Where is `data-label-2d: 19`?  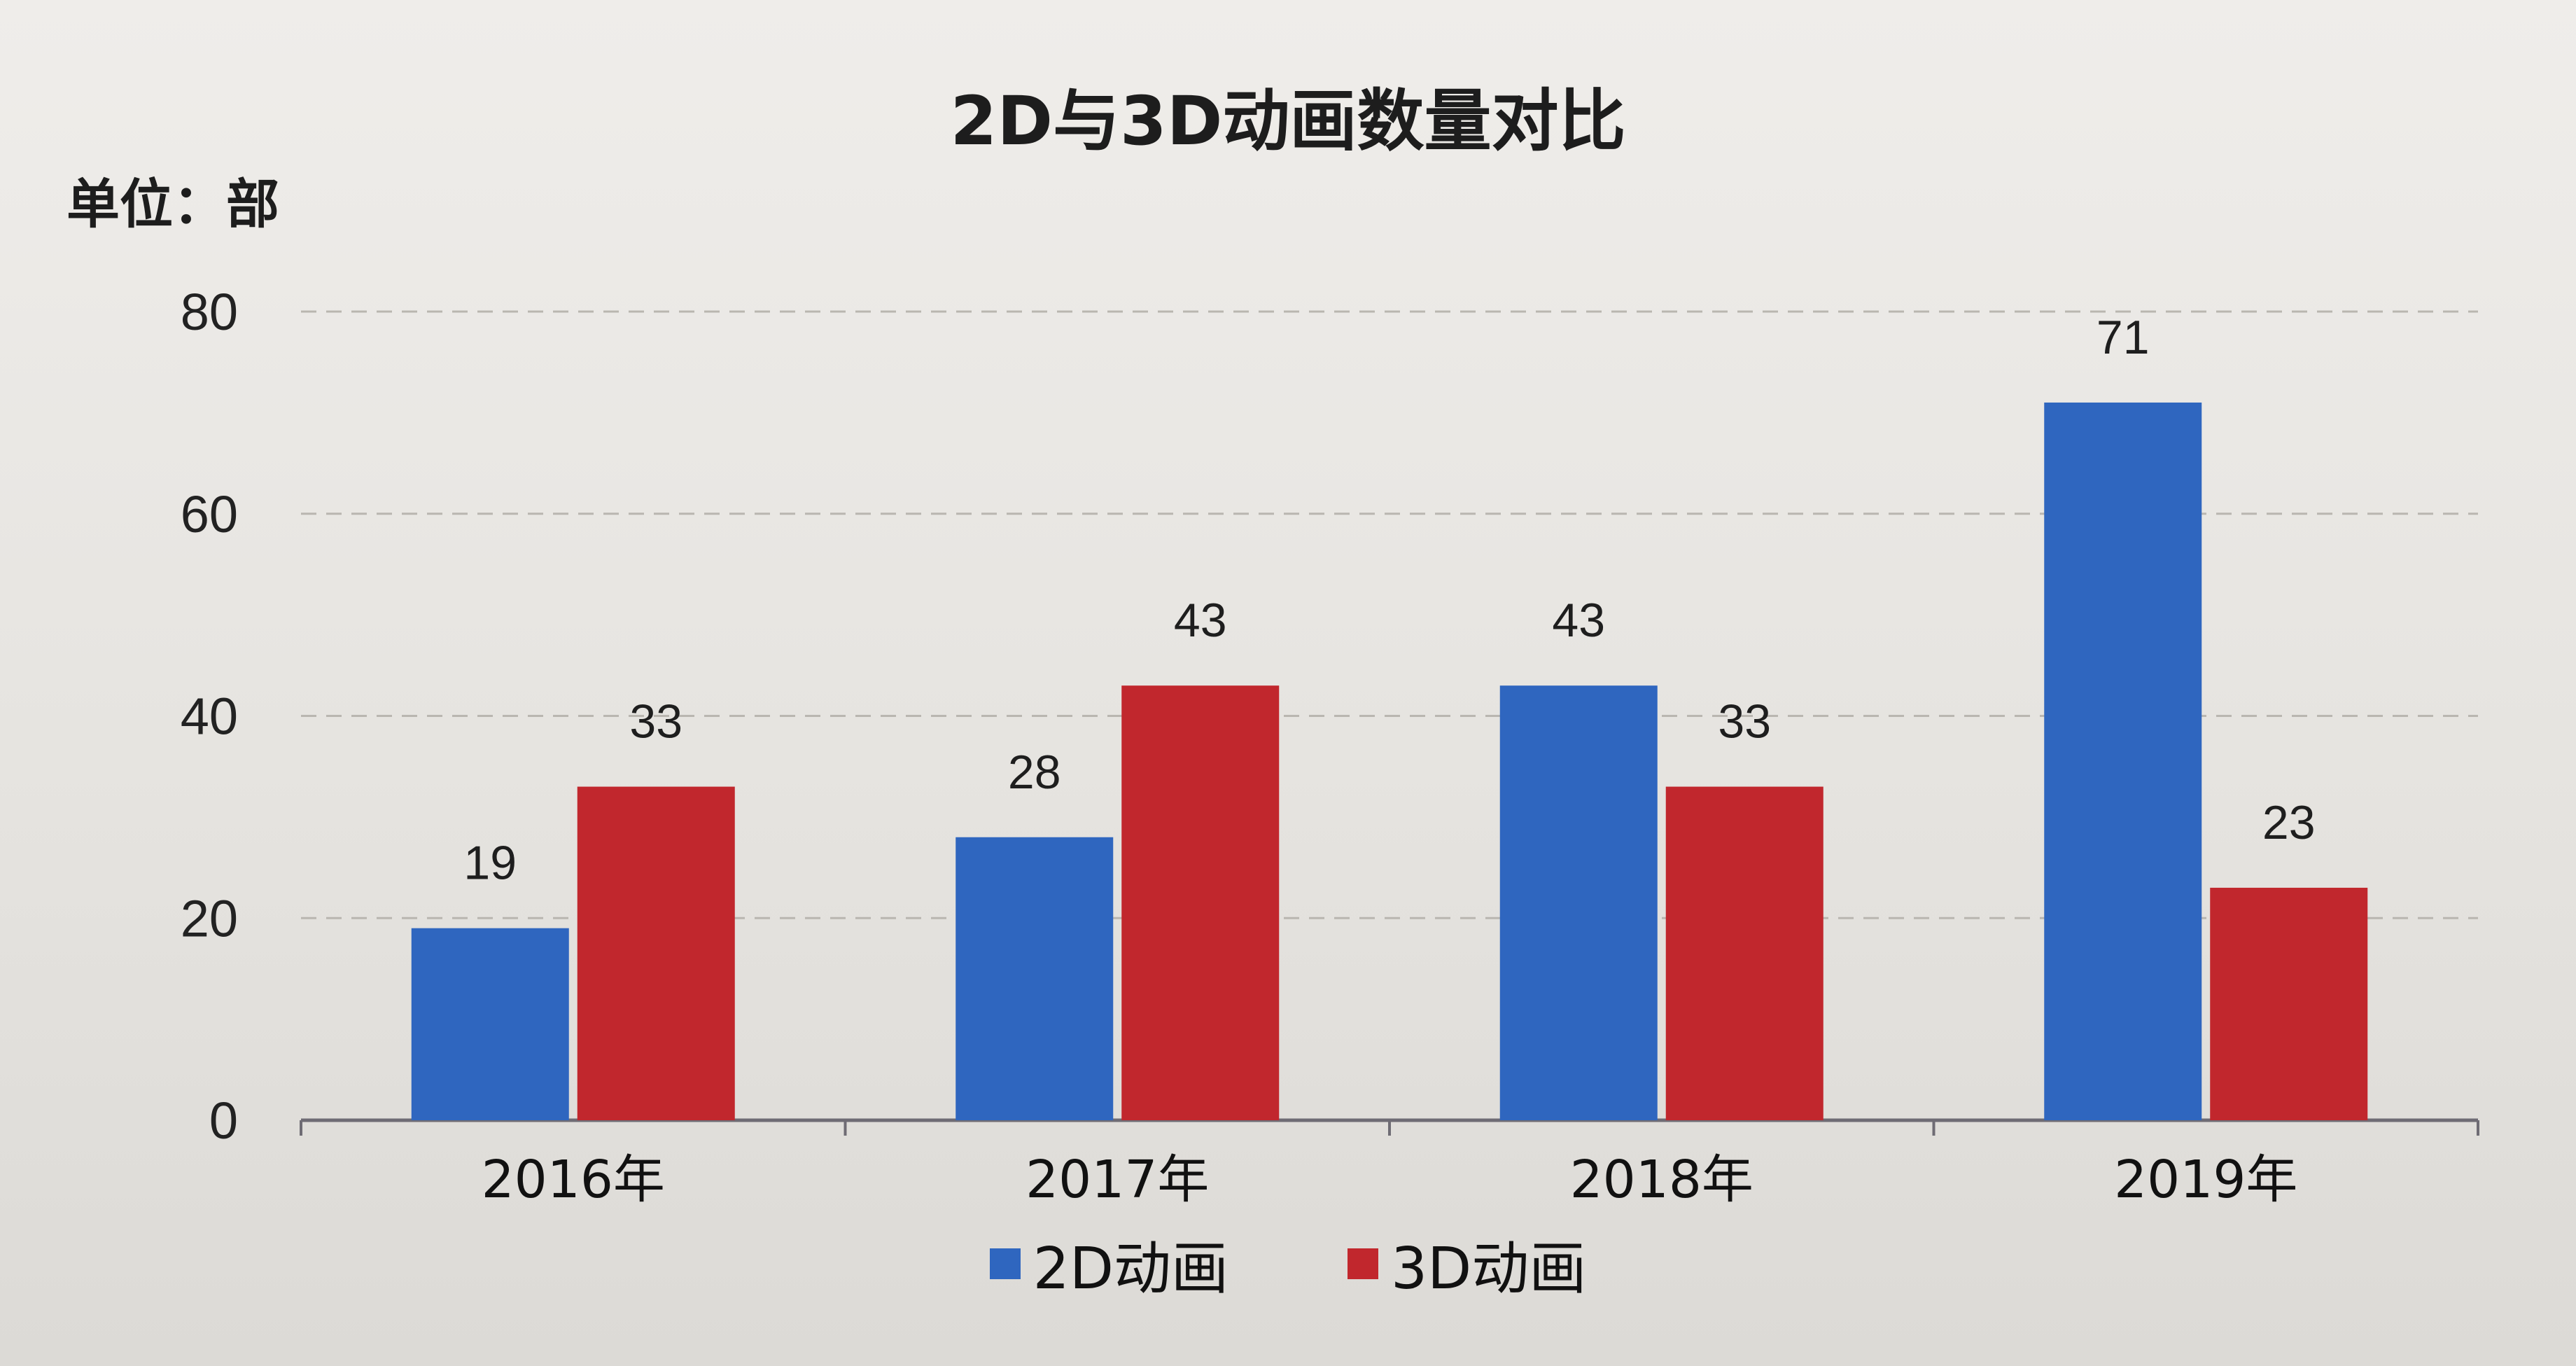
data-label-2d: 19 is located at coordinates (490, 863).